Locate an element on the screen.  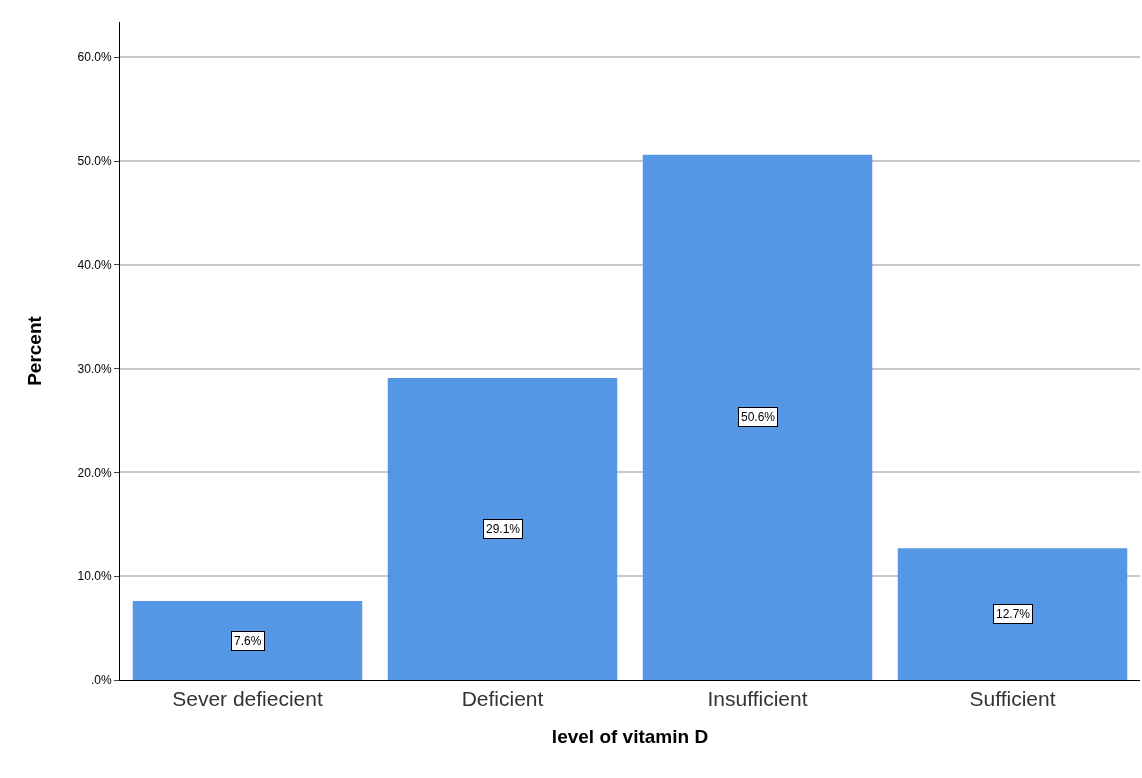
y-tick-label: 40.0% is located at coordinates (94, 265).